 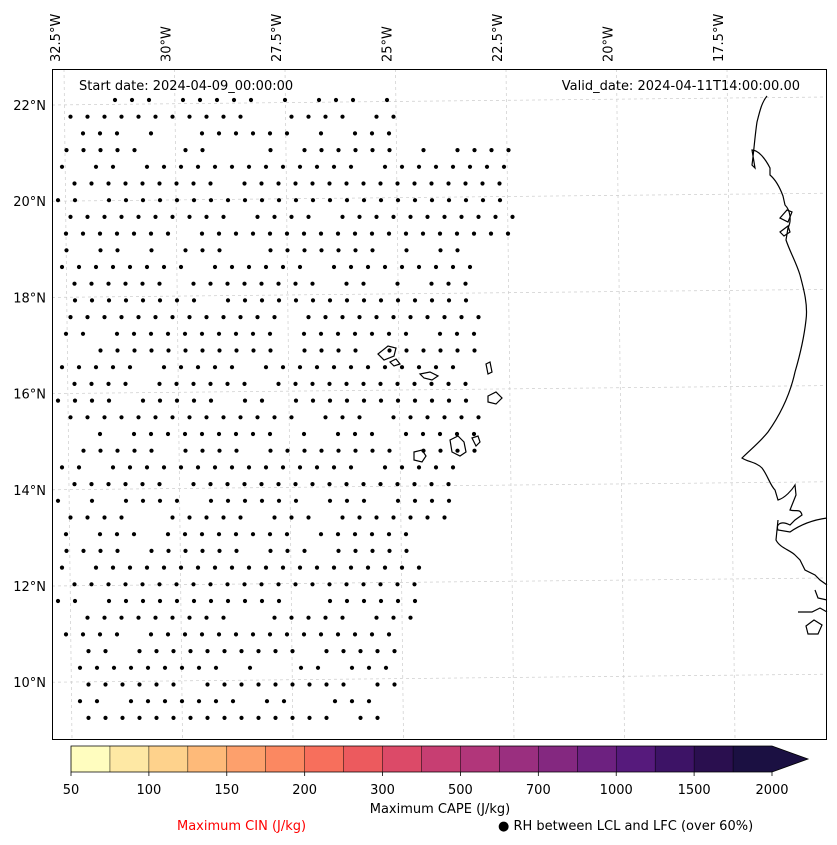 What do you see at coordinates (633, 826) in the screenshot?
I see `rh-legend-label: RH between LCL and LFC (over 60%)` at bounding box center [633, 826].